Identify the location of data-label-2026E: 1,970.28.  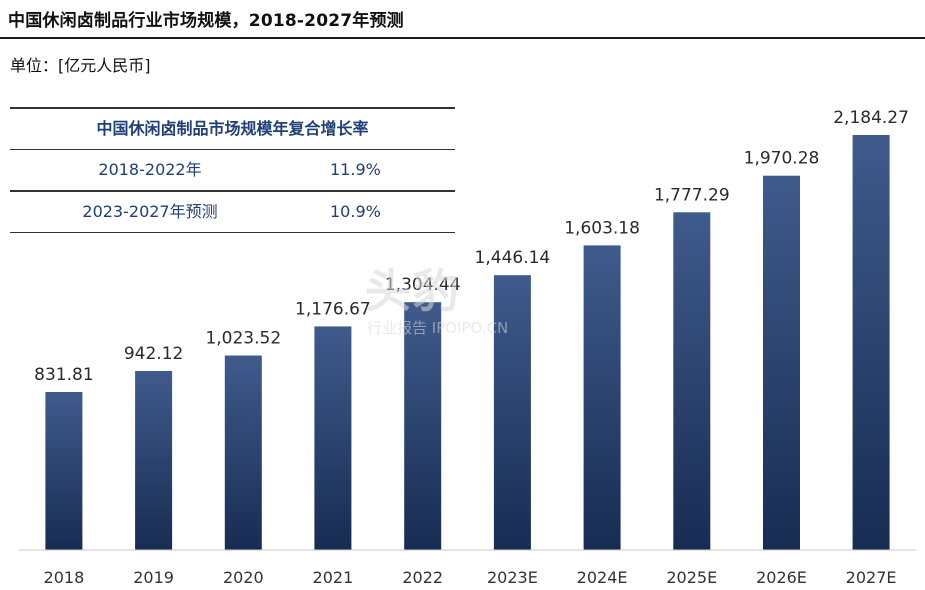
(782, 159).